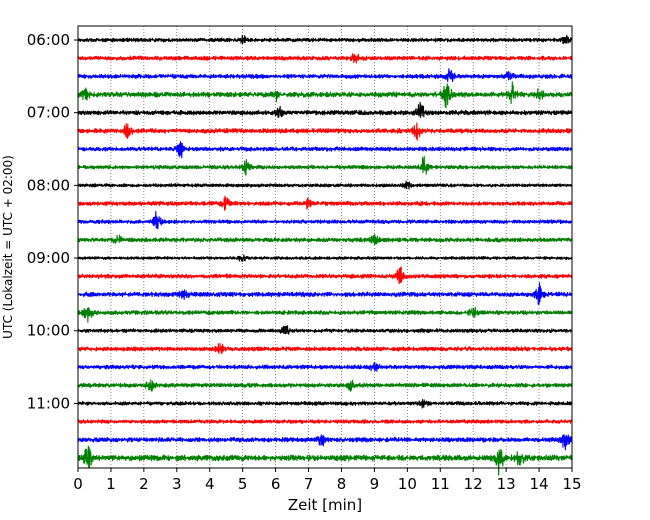  Describe the element at coordinates (48, 331) in the screenshot. I see `y-tick-label: 10:00` at that location.